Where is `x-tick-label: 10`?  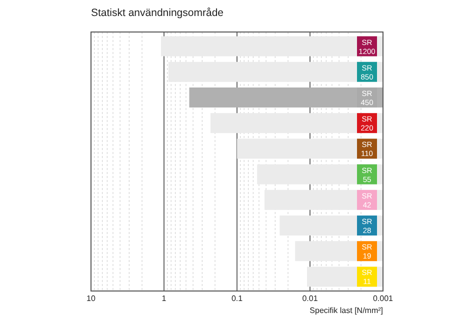
x-tick-label: 10 is located at coordinates (91, 298).